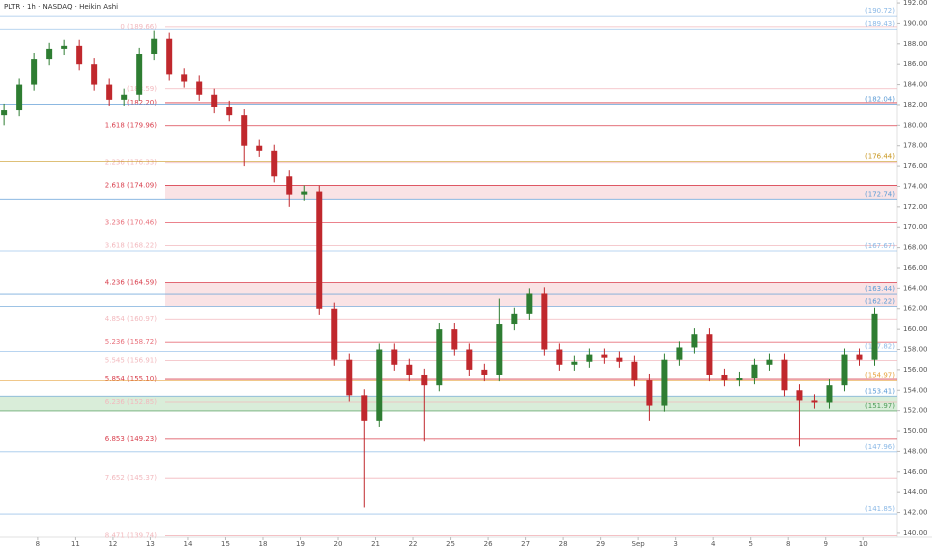 The image size is (932, 550). I want to click on y-tick-label: 166.00, so click(915, 268).